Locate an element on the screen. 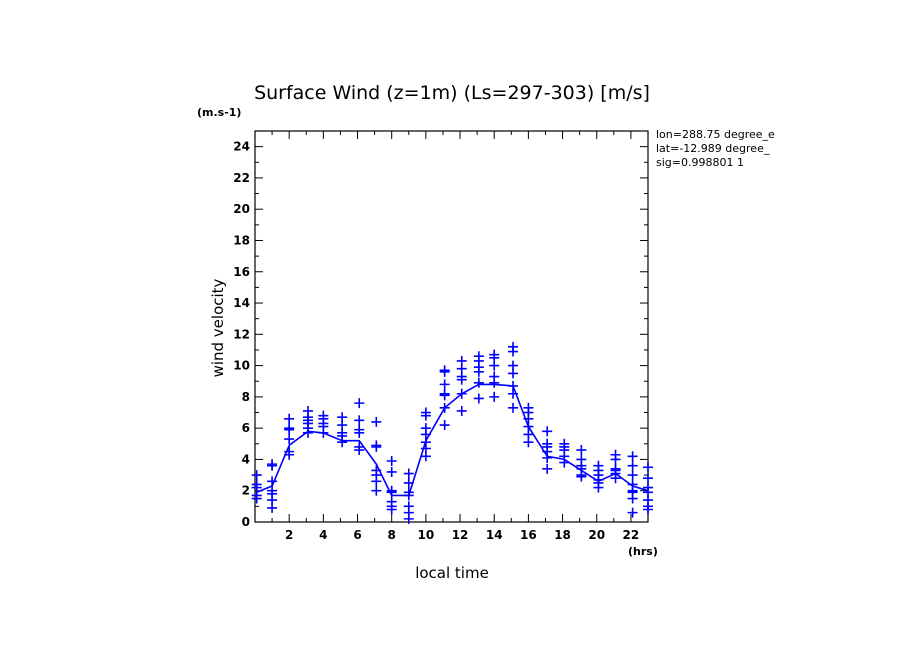  x-tick-label: 14 is located at coordinates (494, 535).